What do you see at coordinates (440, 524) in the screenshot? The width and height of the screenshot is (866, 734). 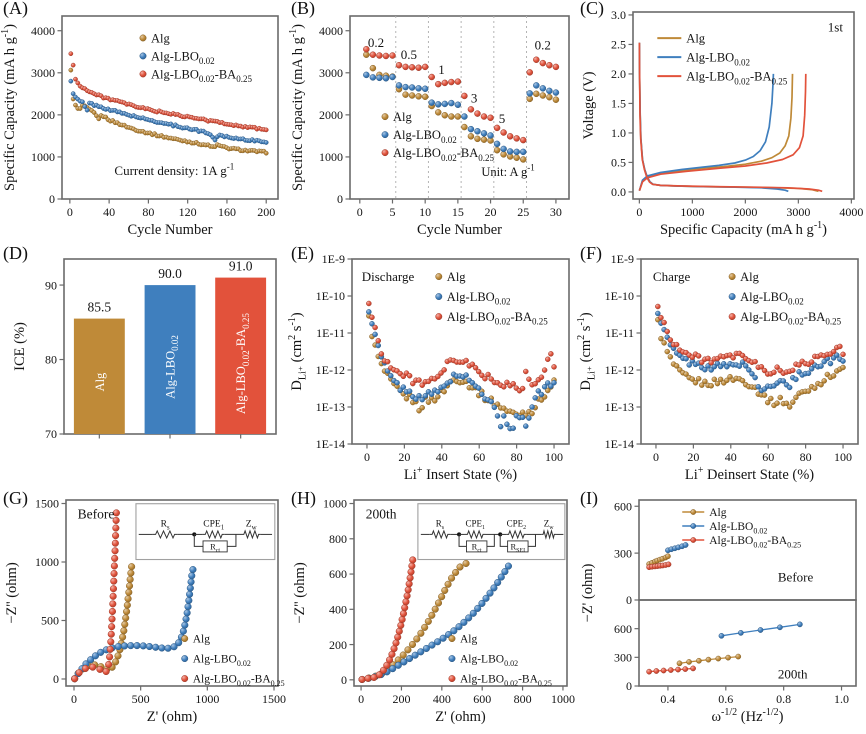 I see `svg-text: Rs` at bounding box center [440, 524].